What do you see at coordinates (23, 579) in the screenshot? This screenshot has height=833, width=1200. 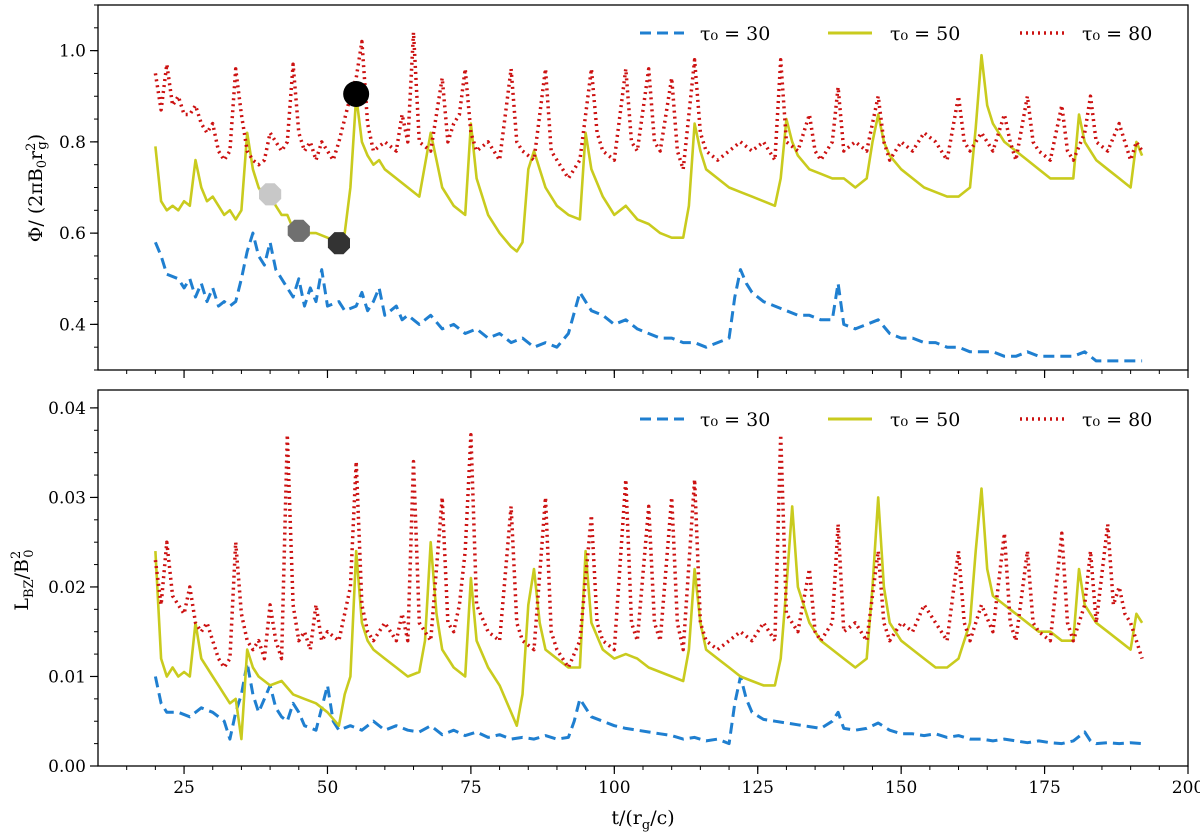 I see `y-axis-label-luminosity: LBZ/B20` at bounding box center [23, 579].